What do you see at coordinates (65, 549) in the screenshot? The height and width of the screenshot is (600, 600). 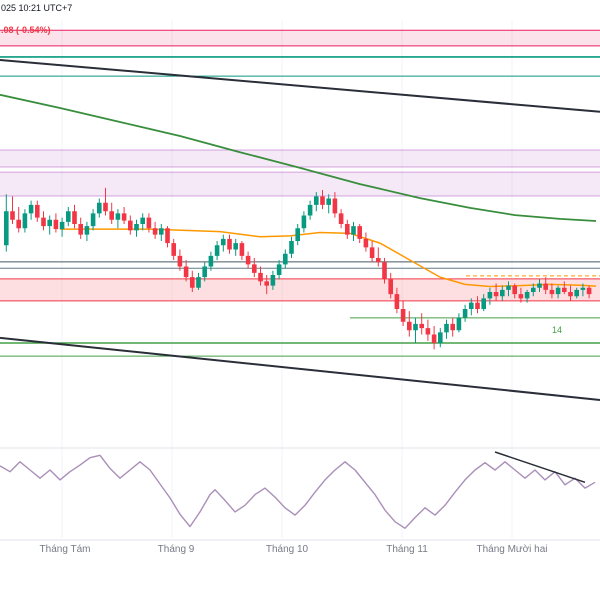 I see `time-axis-label: Tháng Tám` at bounding box center [65, 549].